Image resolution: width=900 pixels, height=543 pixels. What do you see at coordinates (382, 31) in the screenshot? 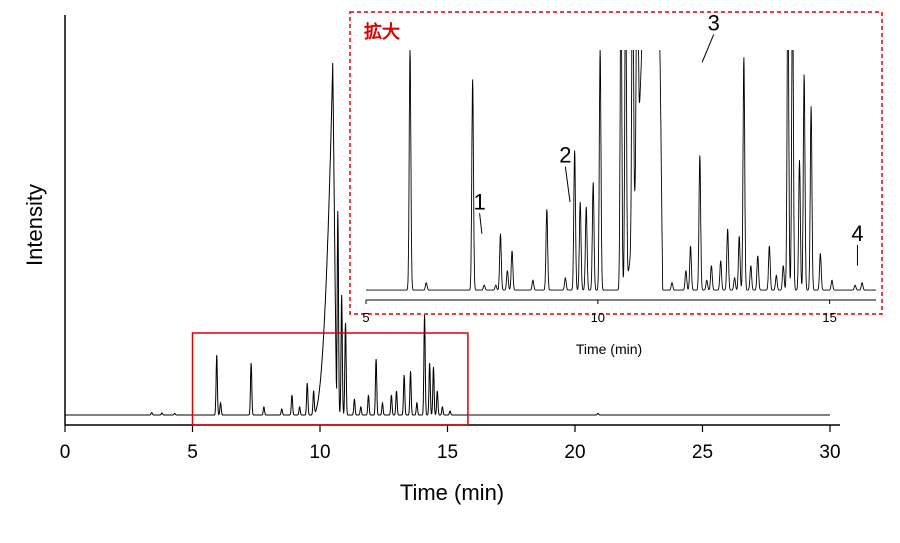
I see `inset-title: 拡大` at bounding box center [382, 31].